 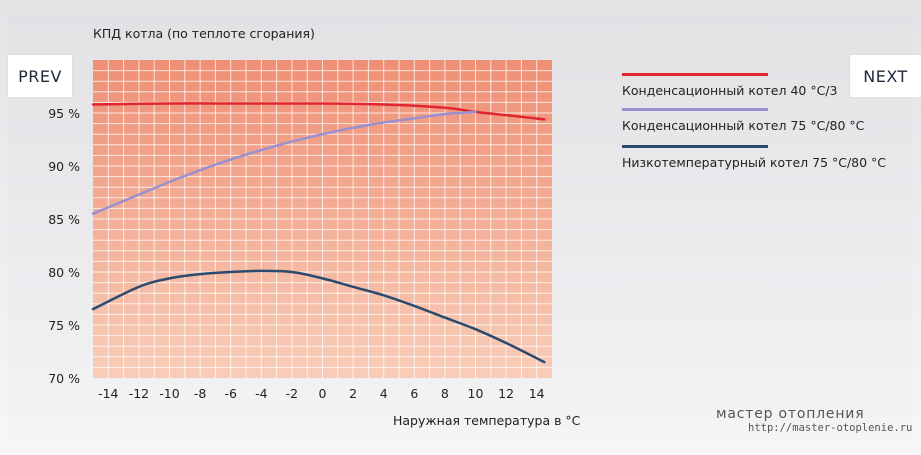 I want to click on x-tick-label: -2, so click(x=292, y=393).